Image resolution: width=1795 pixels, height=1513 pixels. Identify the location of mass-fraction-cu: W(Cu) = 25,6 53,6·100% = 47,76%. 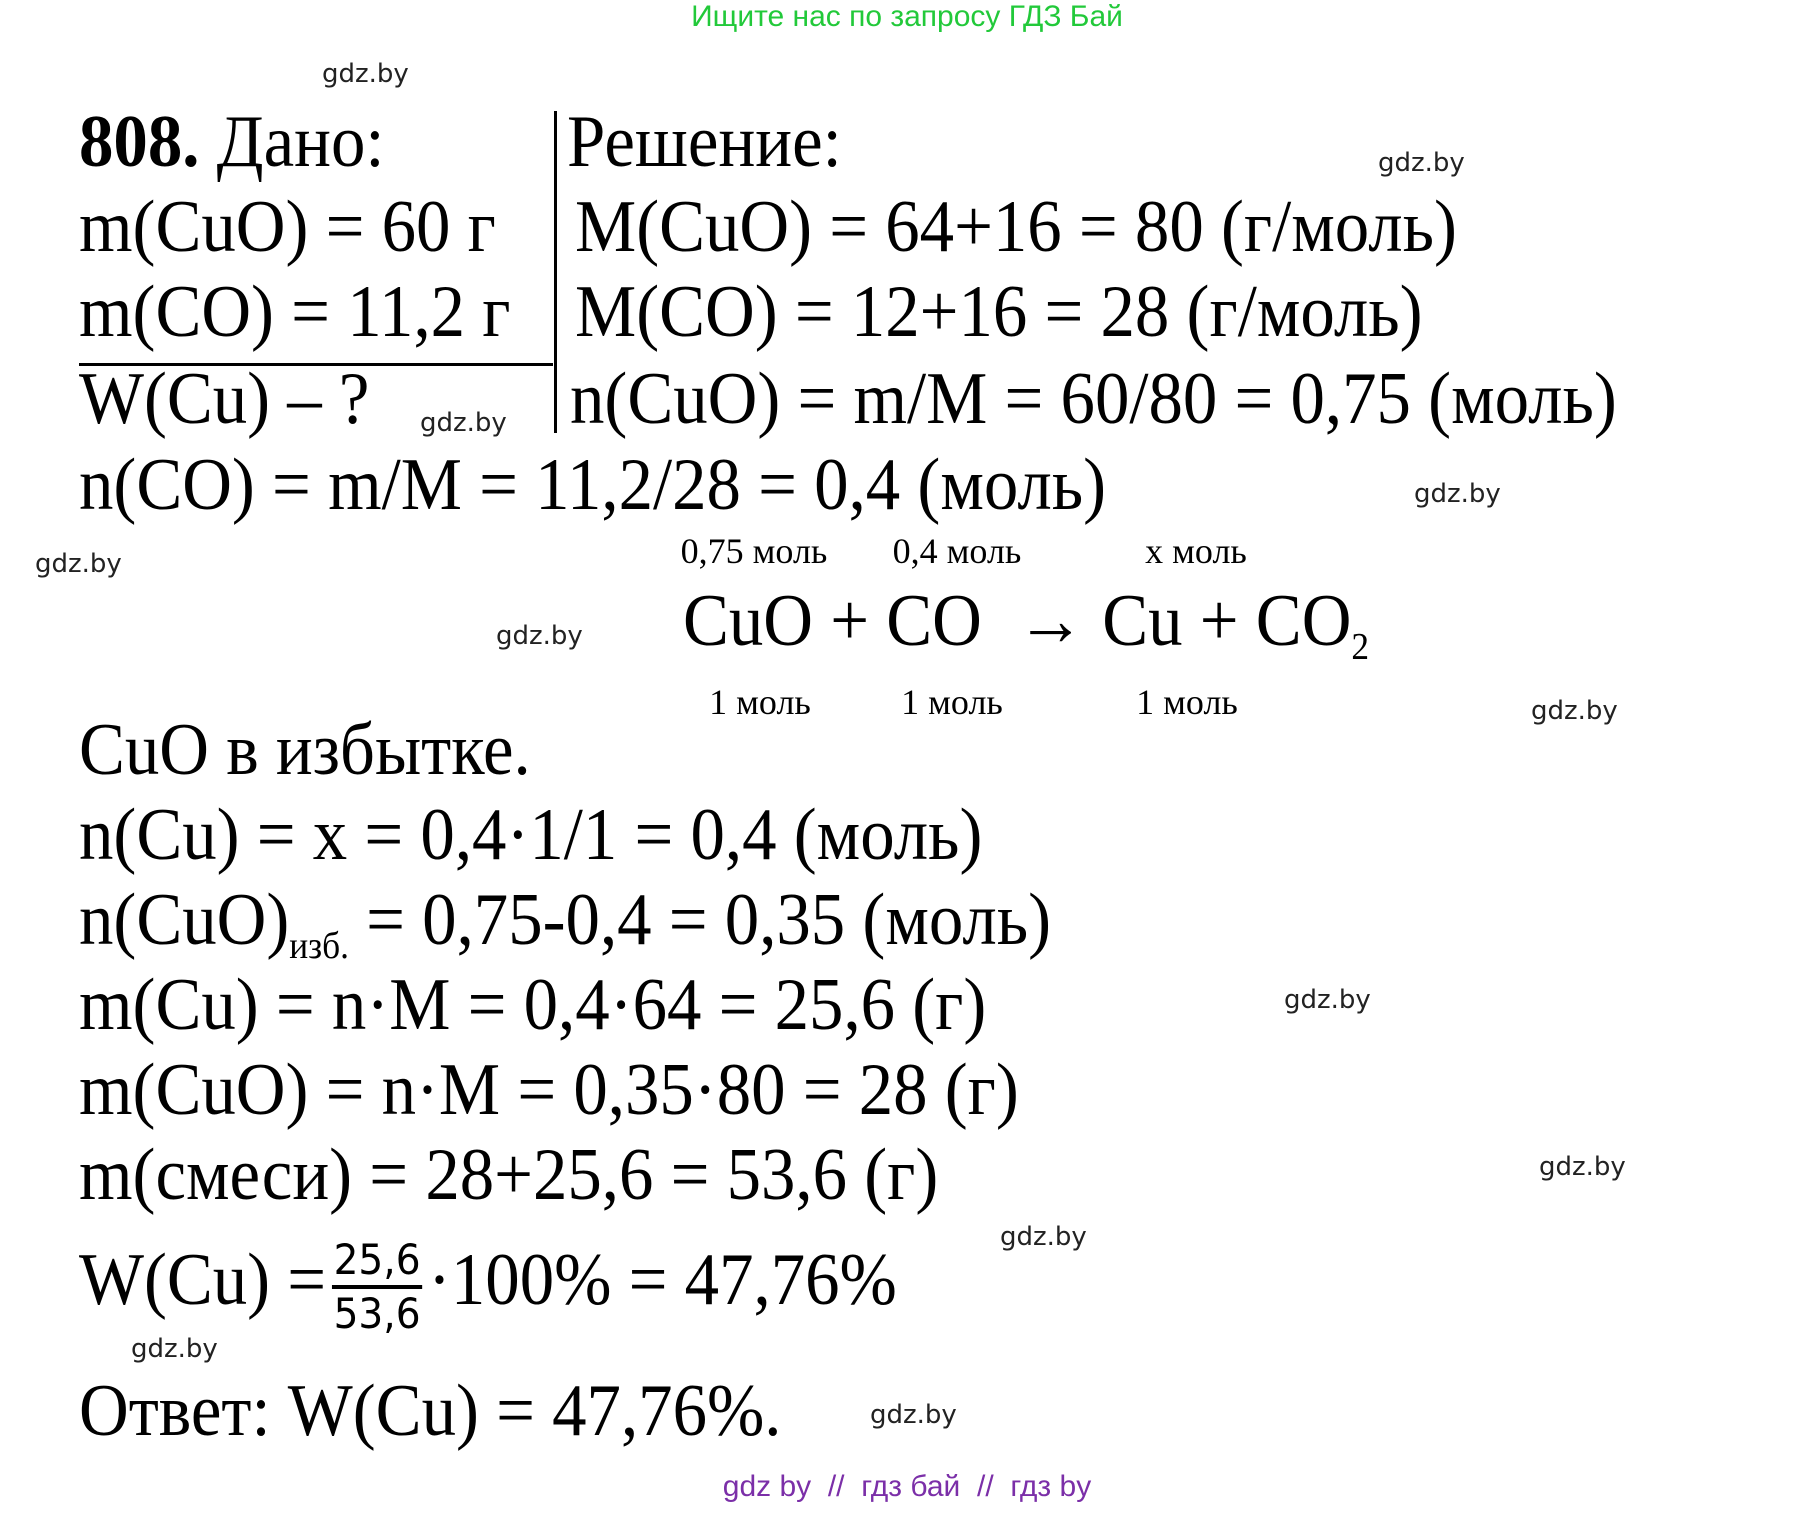
(488, 1280).